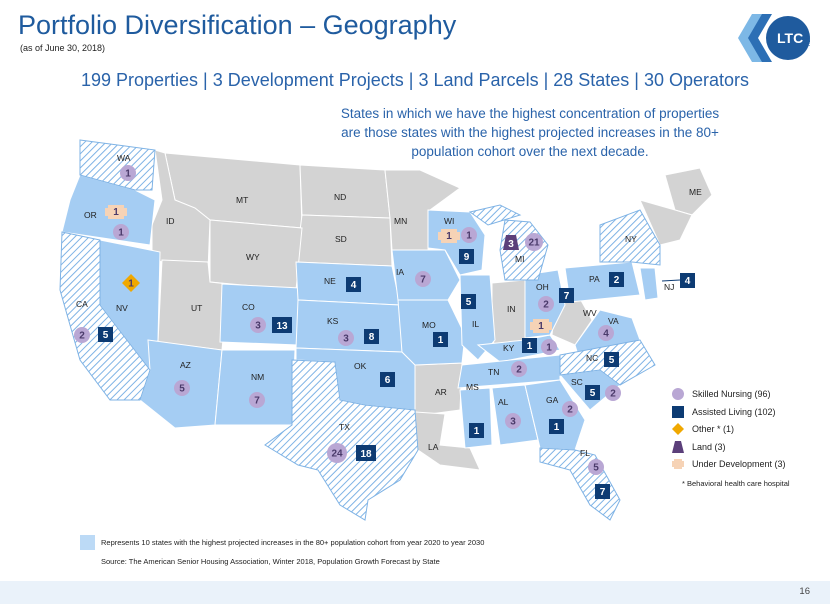 The image size is (830, 604). Describe the element at coordinates (649, 284) in the screenshot. I see `state-nj` at that location.